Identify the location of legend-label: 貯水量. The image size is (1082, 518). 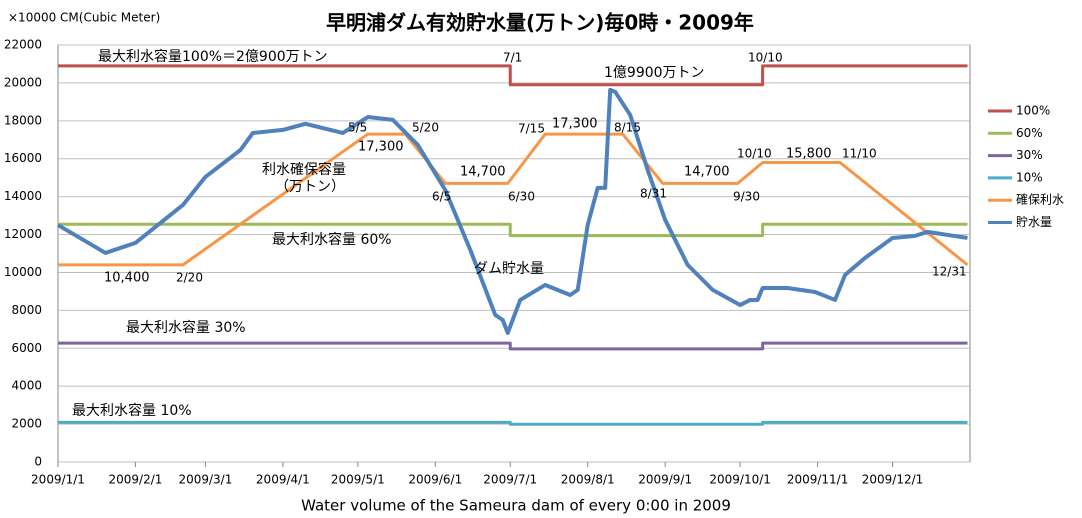
(1034, 222).